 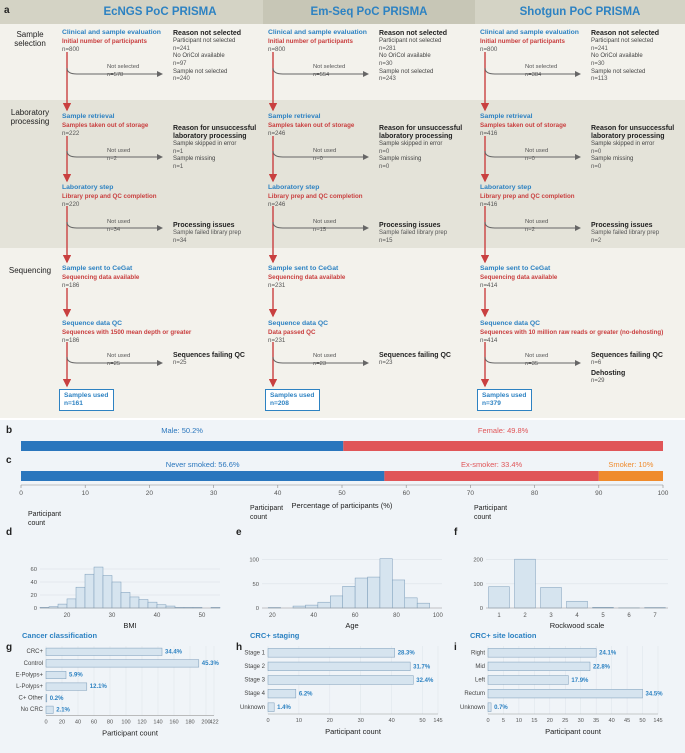 I want to click on not-selected-label: Not selected n=554, so click(x=329, y=71).